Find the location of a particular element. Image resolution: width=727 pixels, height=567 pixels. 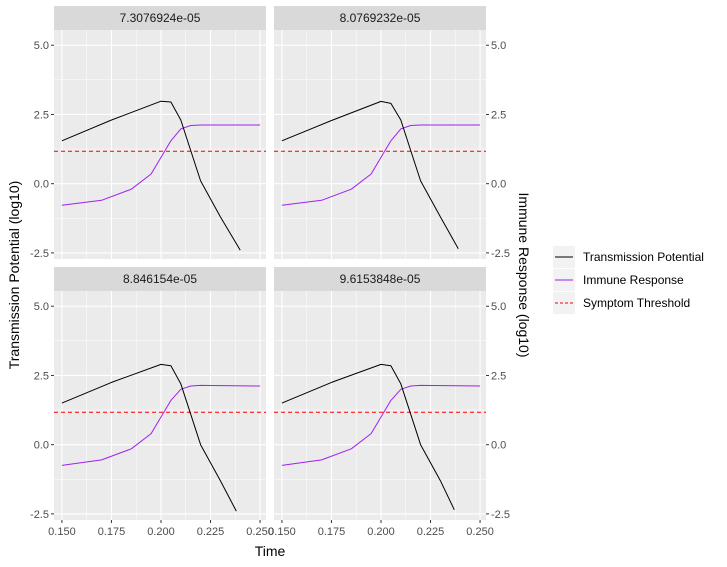

facet-panel: 8.846154e-05 is located at coordinates (160, 393).